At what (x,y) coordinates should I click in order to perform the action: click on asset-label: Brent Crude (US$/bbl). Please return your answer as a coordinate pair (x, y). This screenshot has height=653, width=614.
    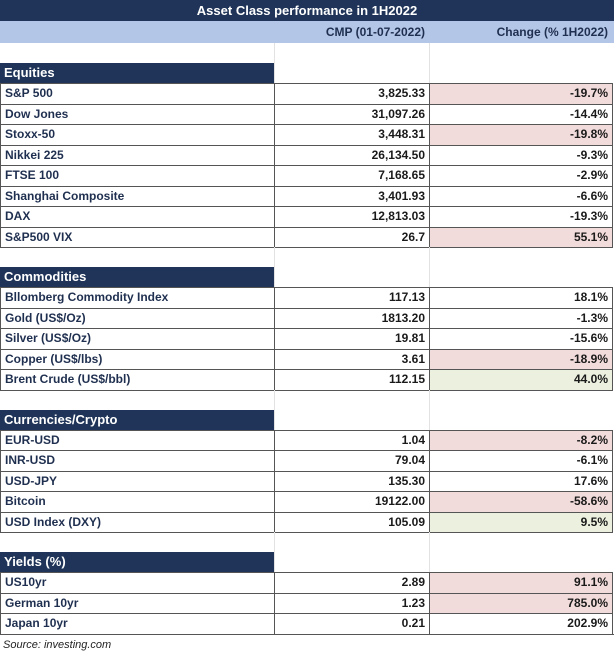
    Looking at the image, I should click on (137, 380).